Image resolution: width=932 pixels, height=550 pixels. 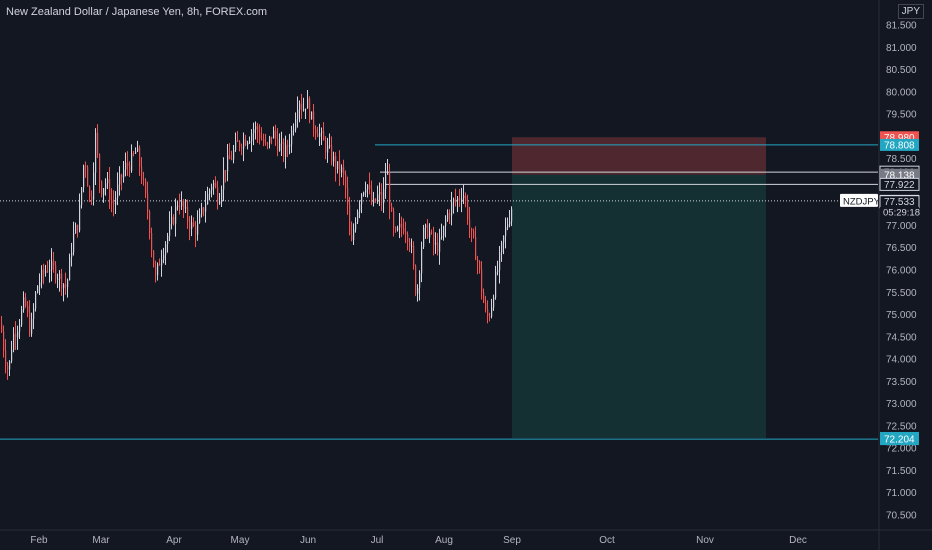 What do you see at coordinates (901, 471) in the screenshot?
I see `y-tick-label: 71.500` at bounding box center [901, 471].